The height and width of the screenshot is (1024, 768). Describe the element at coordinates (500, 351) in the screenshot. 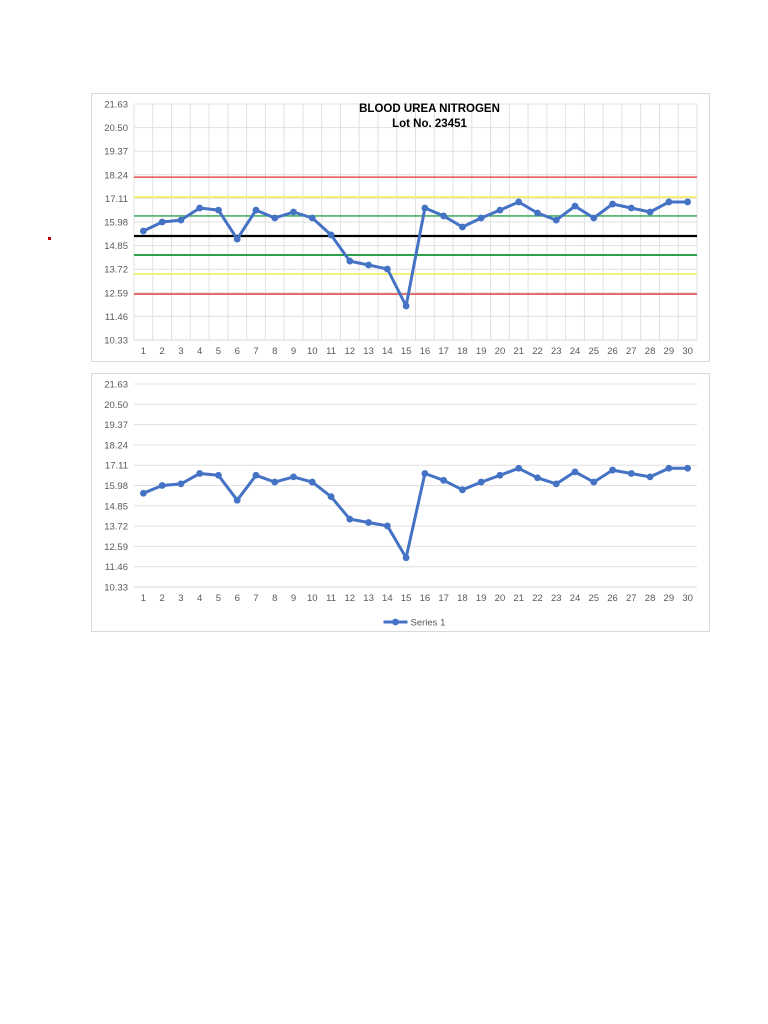

I see `x-tick-label: 20` at that location.